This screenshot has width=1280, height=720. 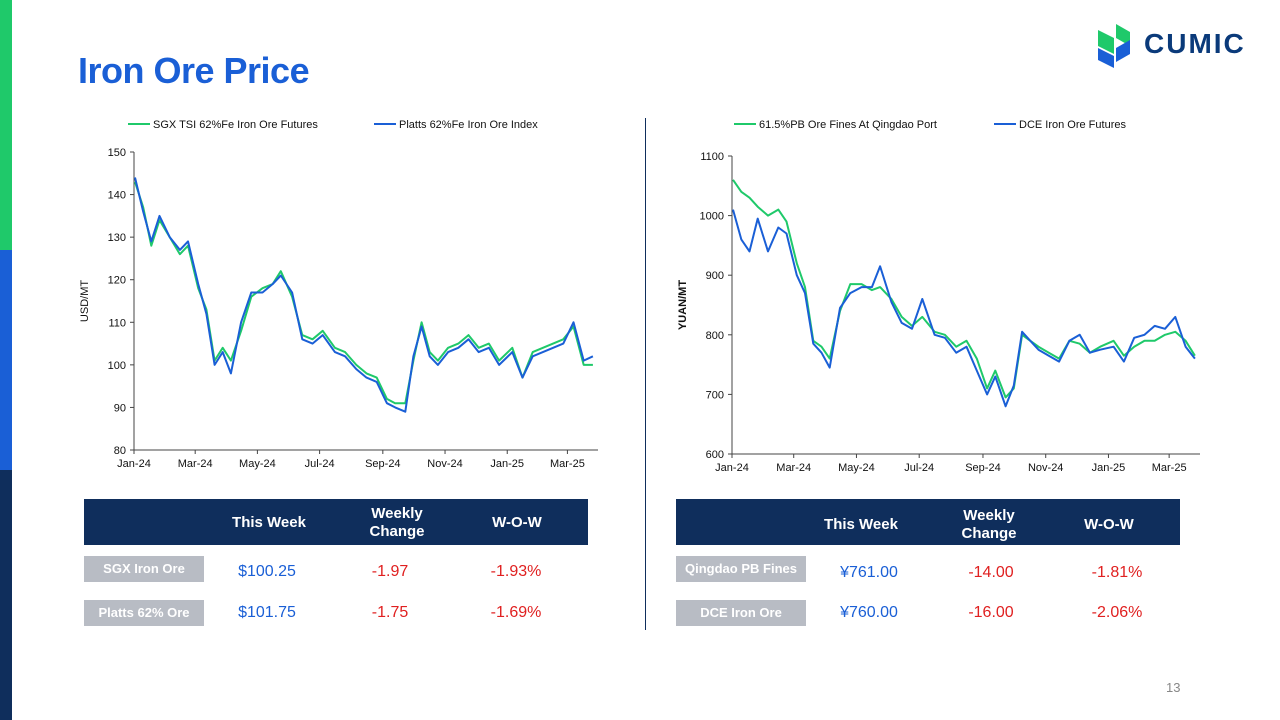 What do you see at coordinates (683, 305) in the screenshot?
I see `y-axis-label: YUAN/MT` at bounding box center [683, 305].